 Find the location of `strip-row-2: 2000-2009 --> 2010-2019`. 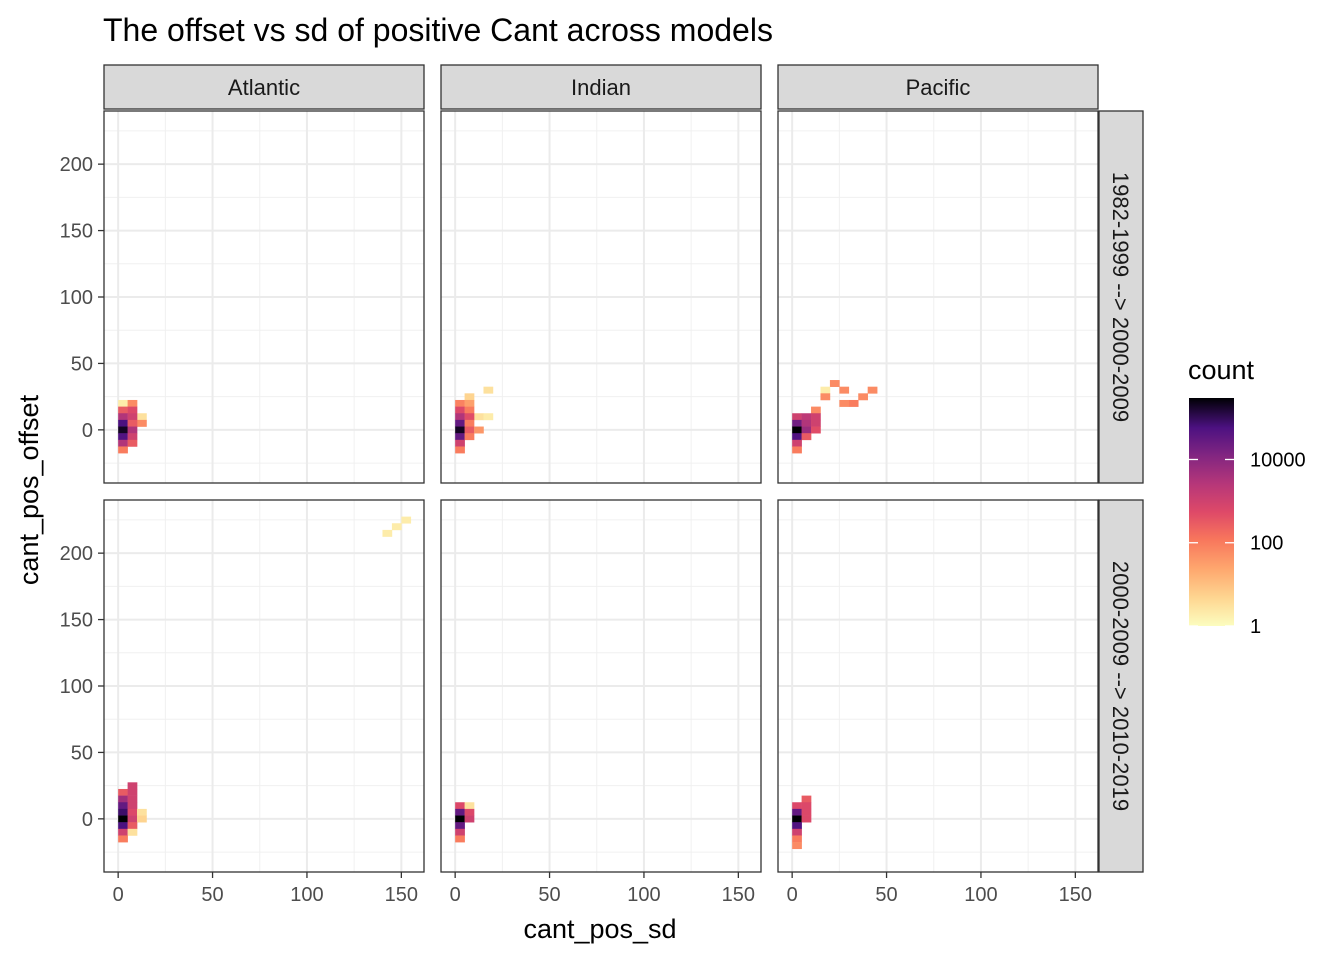

strip-row-2: 2000-2009 --> 2010-2019 is located at coordinates (1121, 686).